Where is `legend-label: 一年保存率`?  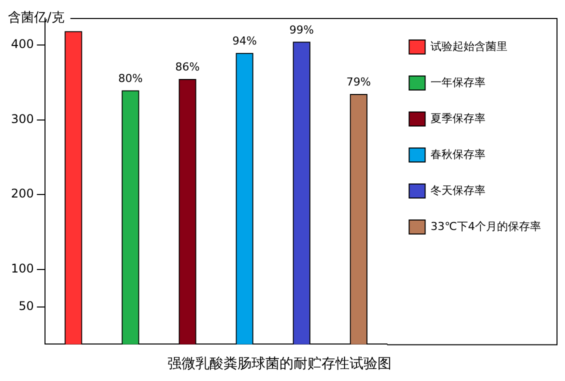
legend-label: 一年保存率 is located at coordinates (458, 82).